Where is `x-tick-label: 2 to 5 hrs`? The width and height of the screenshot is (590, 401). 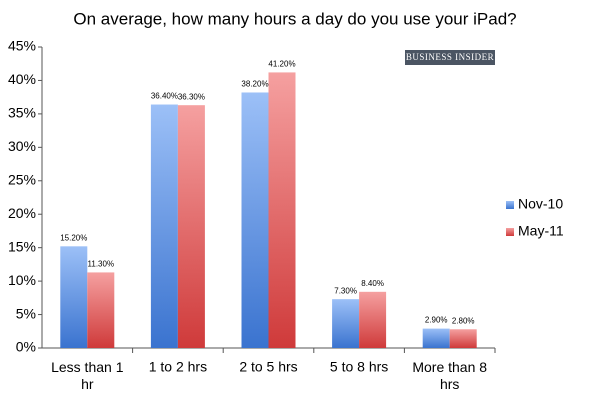
x-tick-label: 2 to 5 hrs is located at coordinates (268, 367).